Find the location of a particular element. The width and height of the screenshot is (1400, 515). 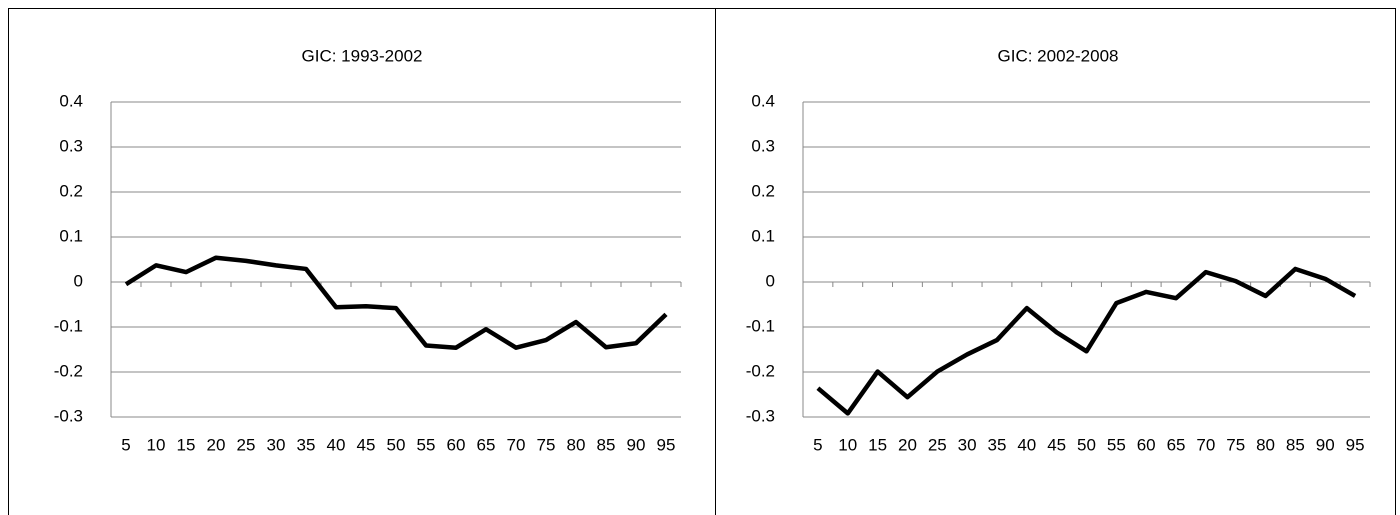

chart-title: GIC: 1993-2002 is located at coordinates (362, 55).